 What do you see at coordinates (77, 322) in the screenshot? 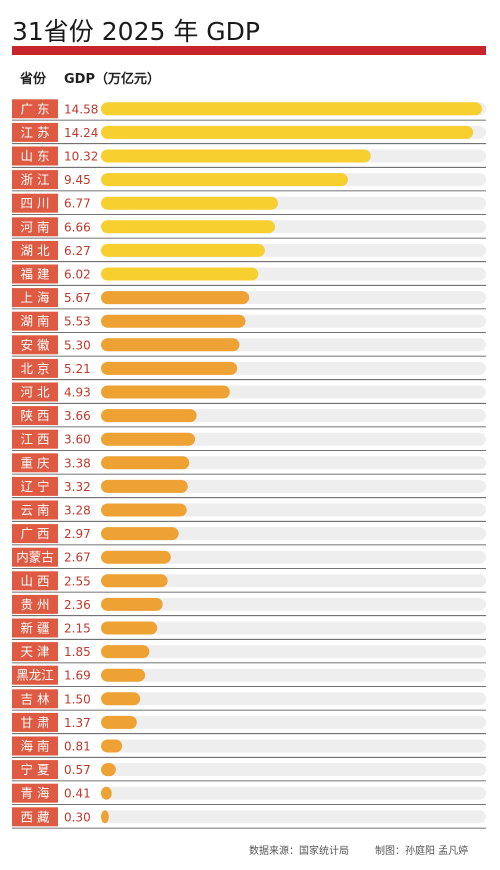
I see `value-label: 5.53` at bounding box center [77, 322].